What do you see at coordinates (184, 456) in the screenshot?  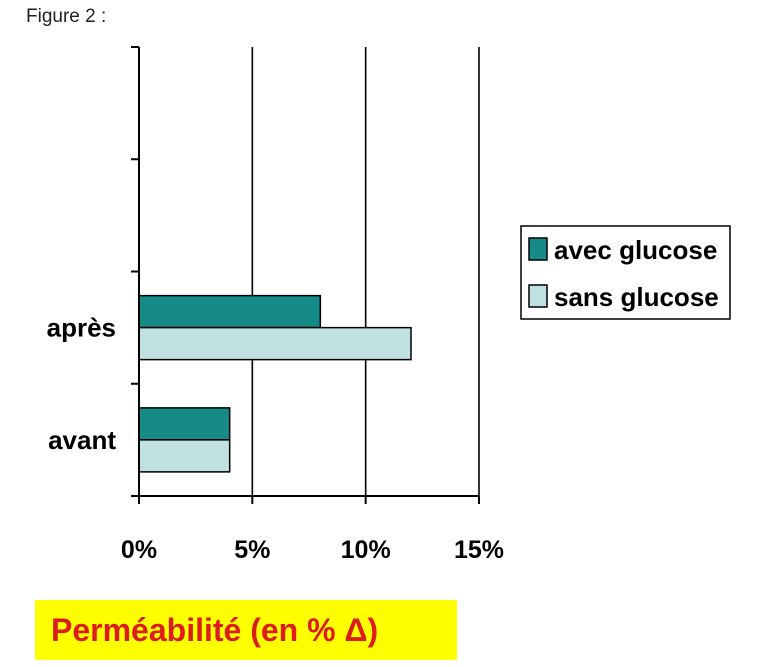 I see `bar-avant-sans` at bounding box center [184, 456].